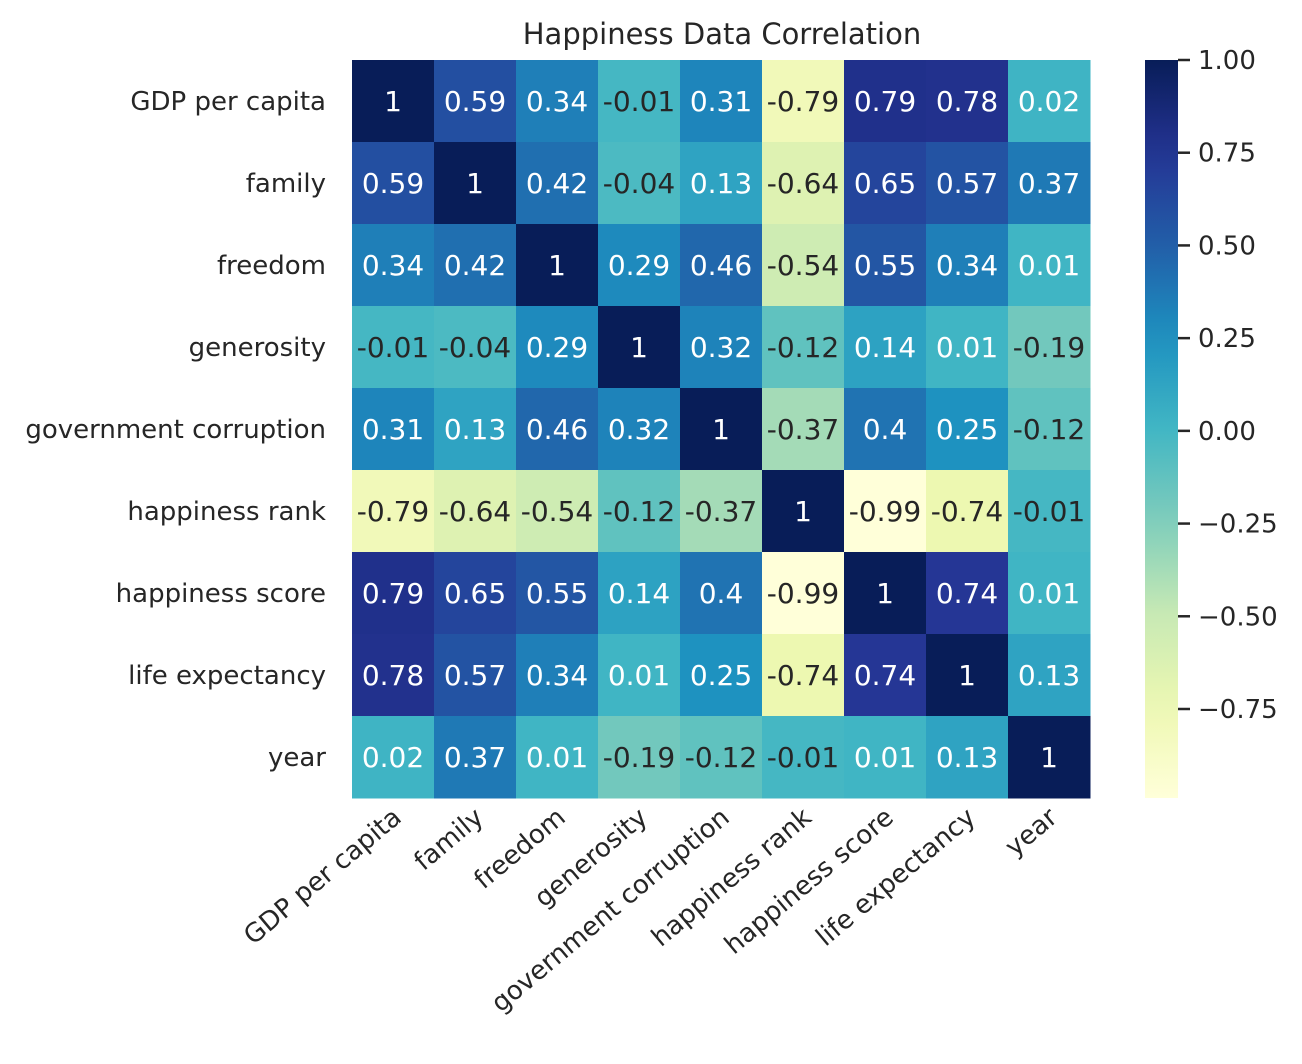 This screenshot has width=1302, height=1064. I want to click on cell-value-label: 0.4, so click(721, 593).